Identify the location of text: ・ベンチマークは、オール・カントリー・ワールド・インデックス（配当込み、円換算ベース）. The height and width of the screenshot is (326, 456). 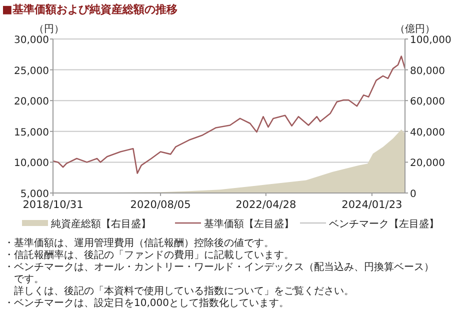
(219, 267).